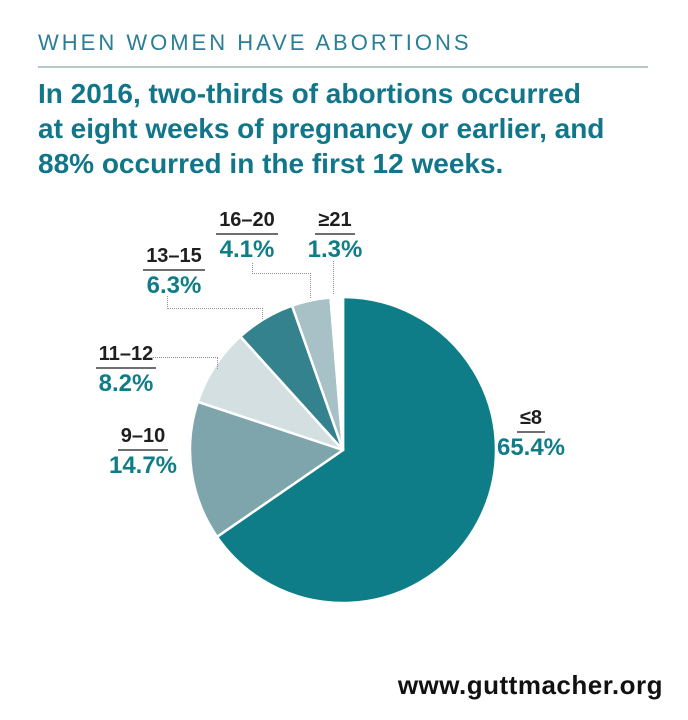 This screenshot has width=688, height=720. What do you see at coordinates (252, 268) in the screenshot?
I see `leader-line-16-20-seg1` at bounding box center [252, 268].